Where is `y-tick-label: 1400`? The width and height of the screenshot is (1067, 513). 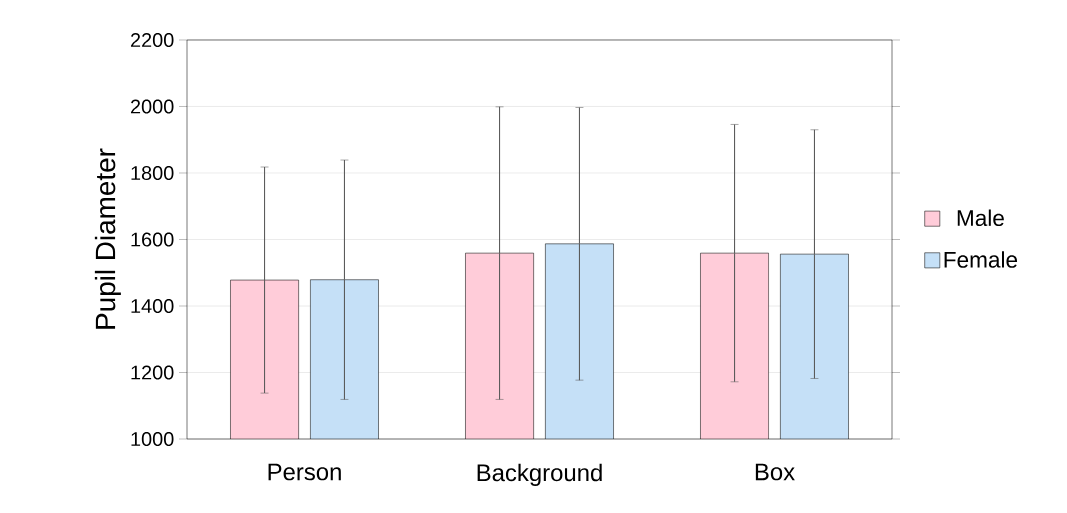
y-tick-label: 1400 is located at coordinates (152, 306).